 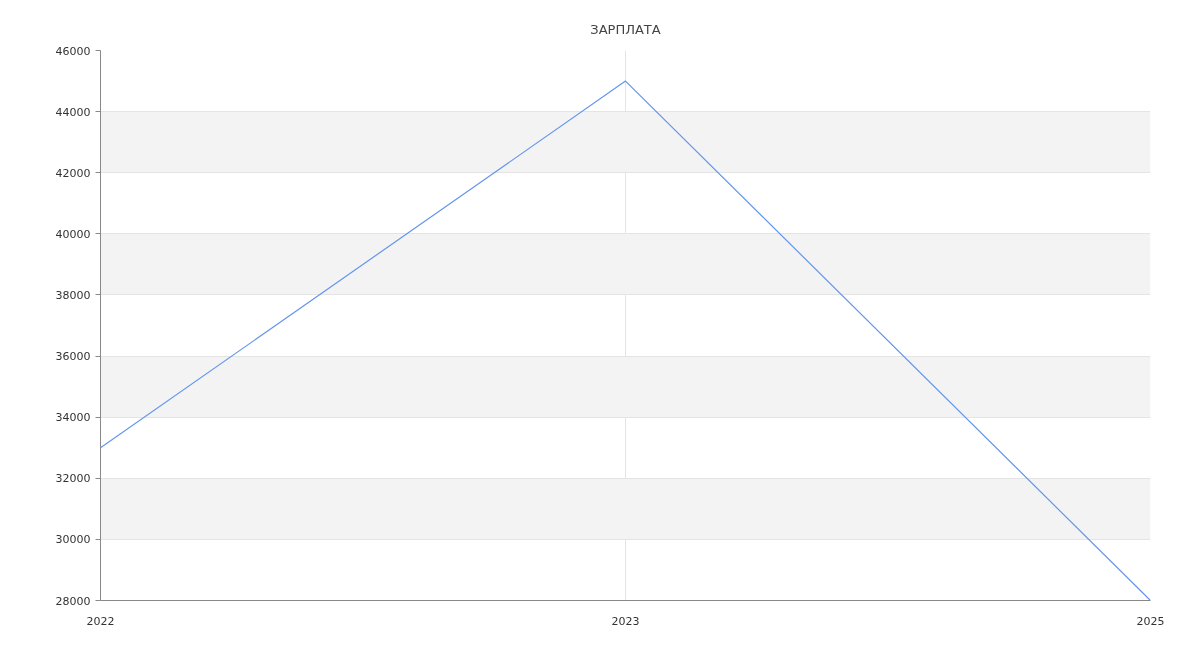 I want to click on y-tick-label: 38000, so click(x=73, y=295).